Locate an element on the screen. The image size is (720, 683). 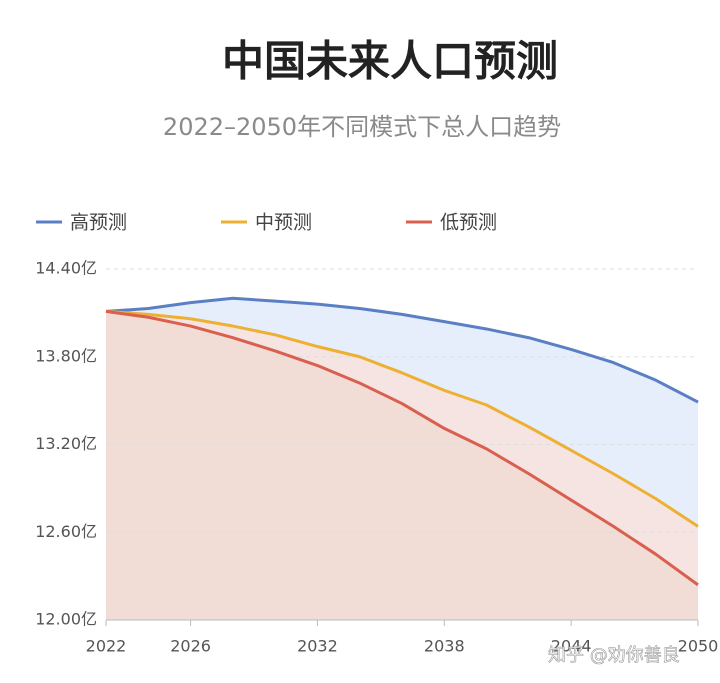
x-tick-label: 2044 is located at coordinates (571, 646).